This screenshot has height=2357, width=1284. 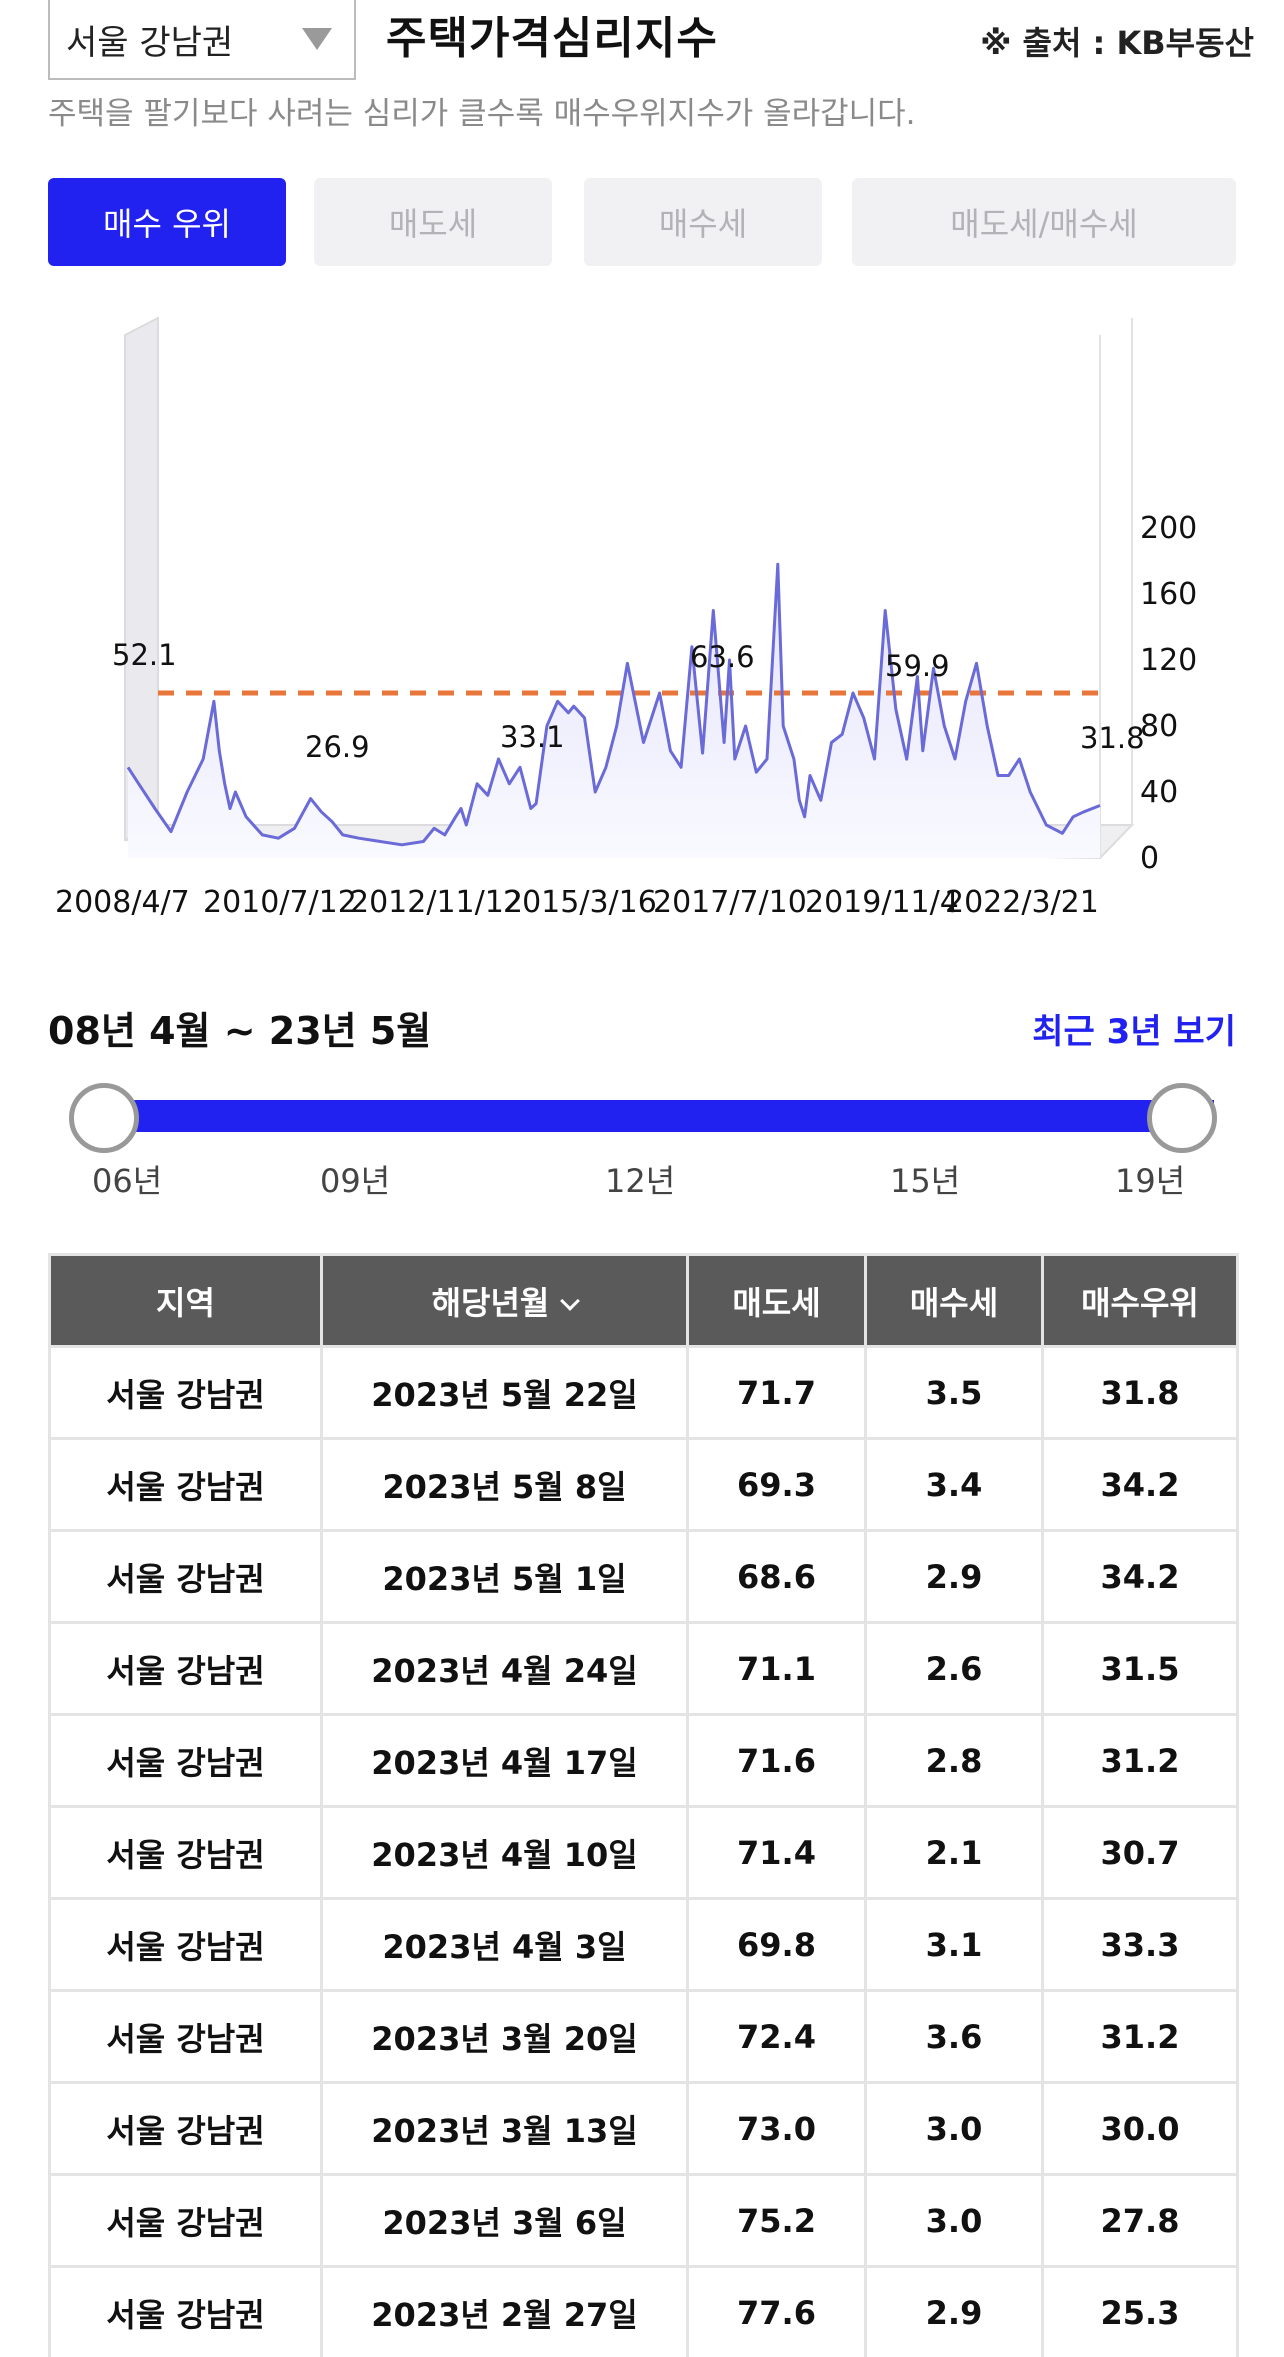 What do you see at coordinates (776, 1852) in the screenshot?
I see `table-cell: 71.4` at bounding box center [776, 1852].